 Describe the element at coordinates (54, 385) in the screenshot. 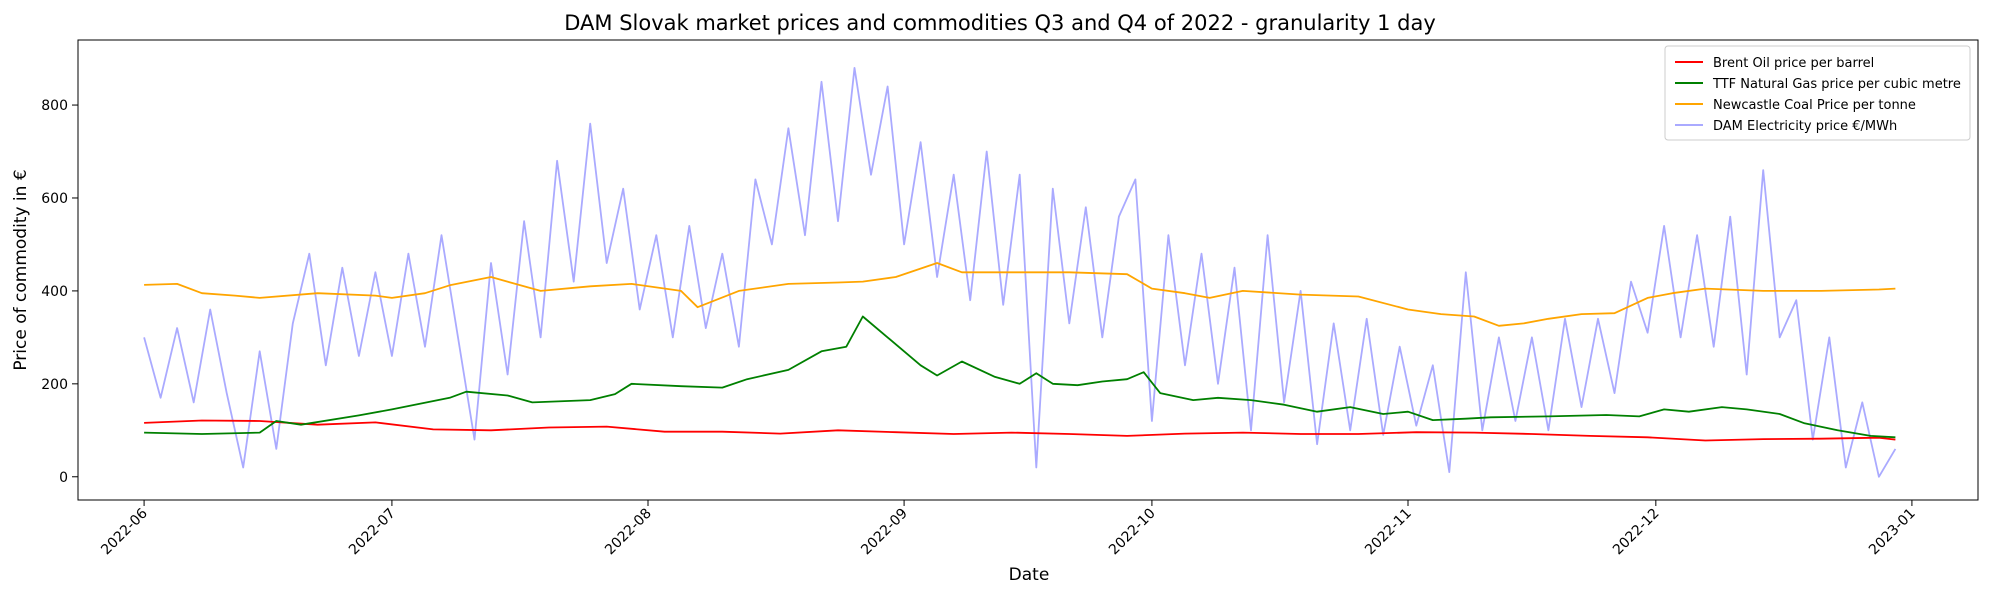

I see `y-tick-label: 200` at that location.